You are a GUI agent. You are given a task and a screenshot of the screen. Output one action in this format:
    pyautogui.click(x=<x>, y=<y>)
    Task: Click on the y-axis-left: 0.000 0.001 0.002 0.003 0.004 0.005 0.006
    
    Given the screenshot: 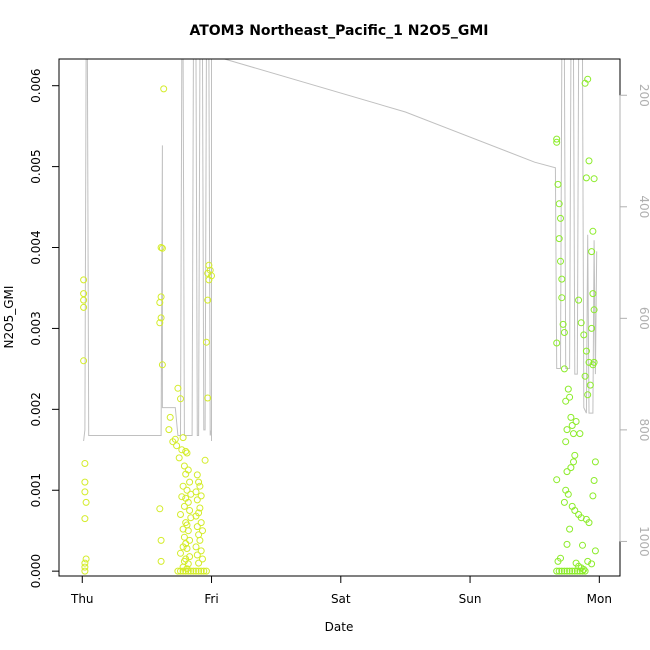 What is the action you would take?
    pyautogui.click(x=44, y=328)
    